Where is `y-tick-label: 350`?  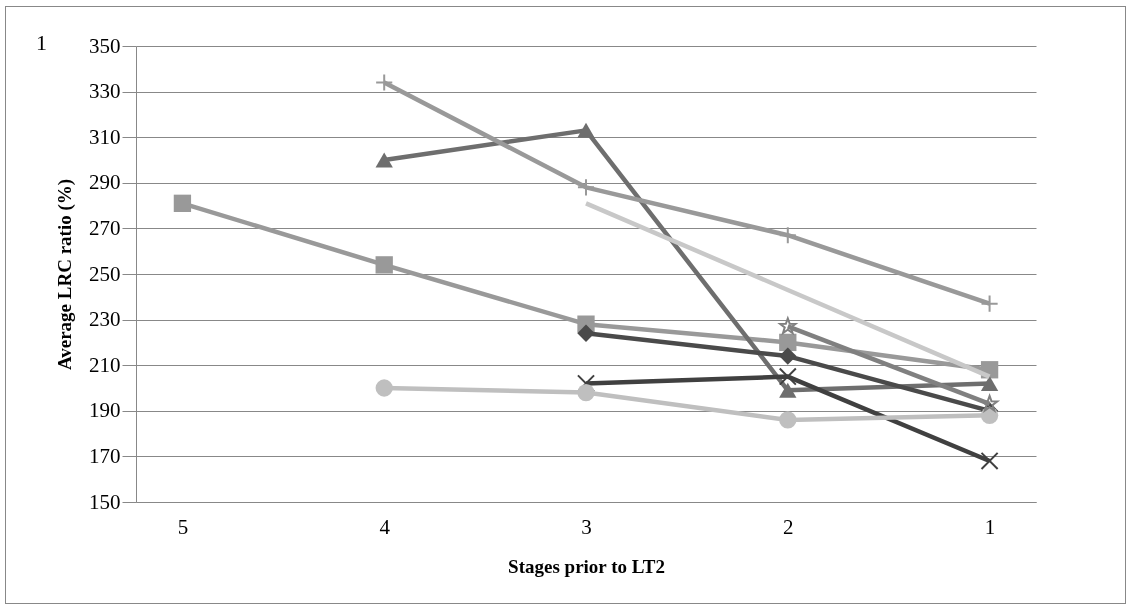
y-tick-label: 350 is located at coordinates (105, 45).